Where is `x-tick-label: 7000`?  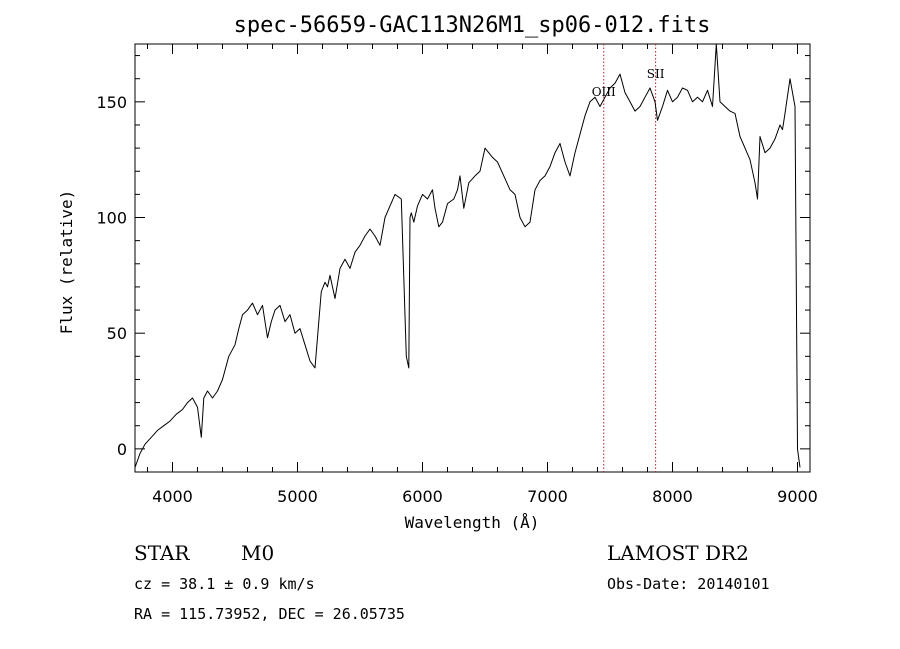 x-tick-label: 7000 is located at coordinates (547, 496).